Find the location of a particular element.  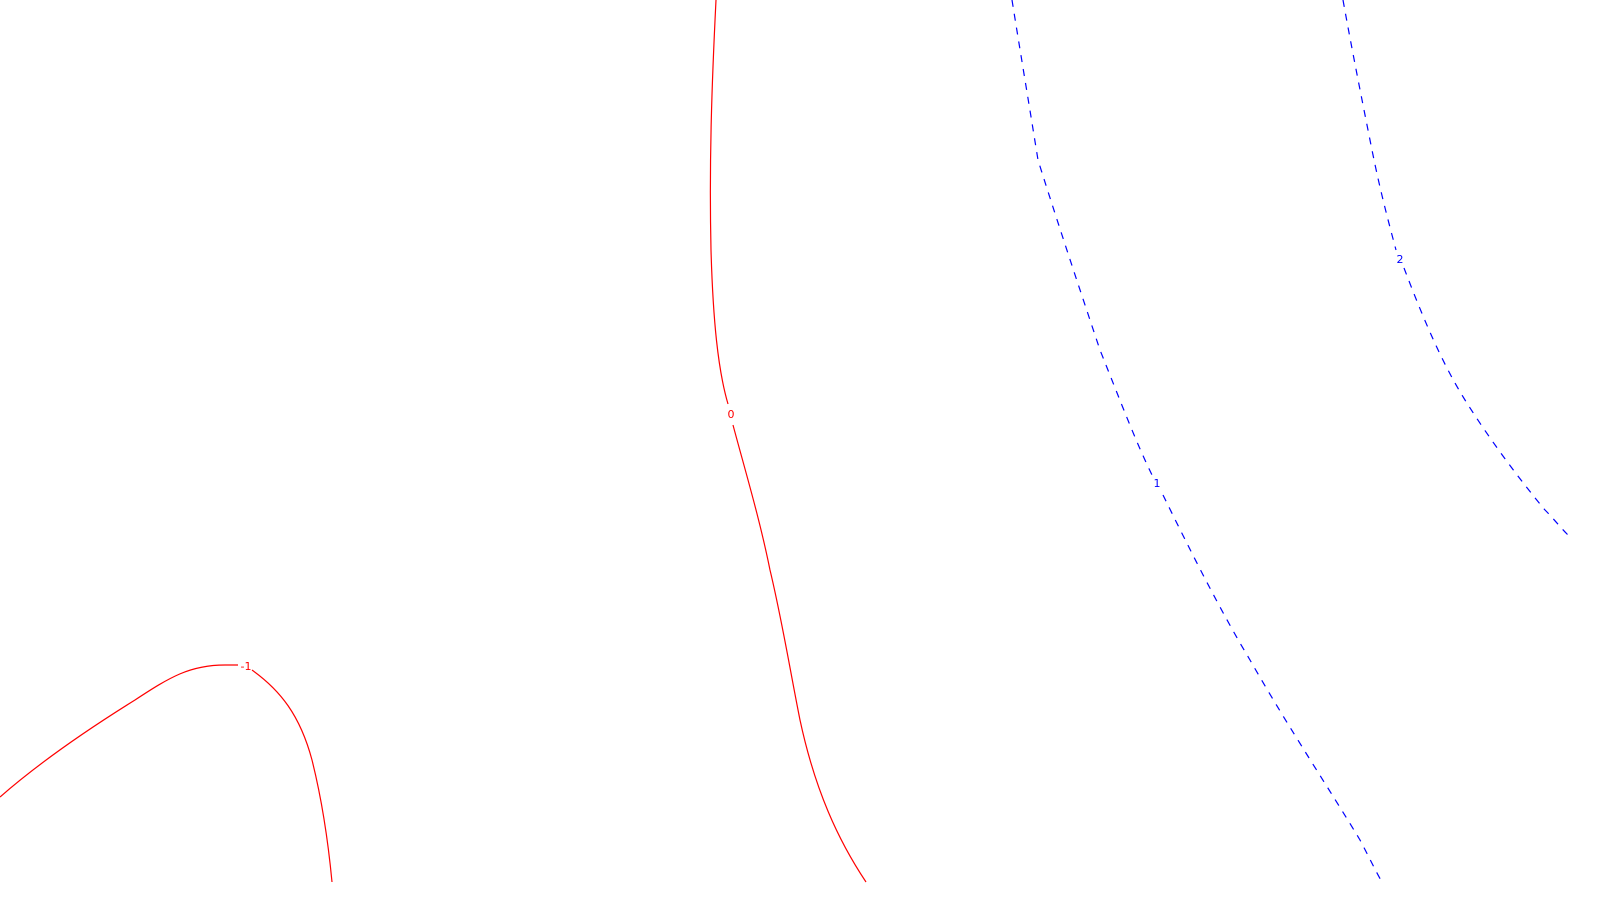

contour-line-neg1 is located at coordinates (166, 773).